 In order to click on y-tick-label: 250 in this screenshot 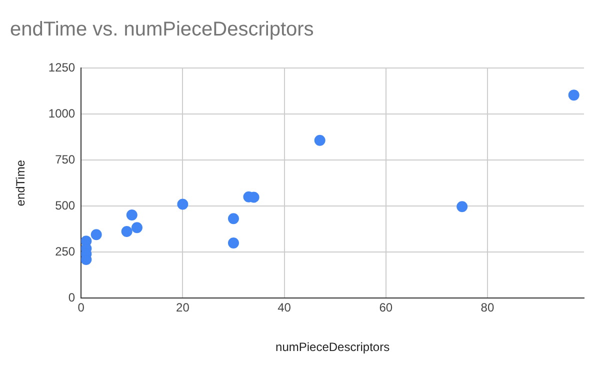, I will do `click(65, 251)`.